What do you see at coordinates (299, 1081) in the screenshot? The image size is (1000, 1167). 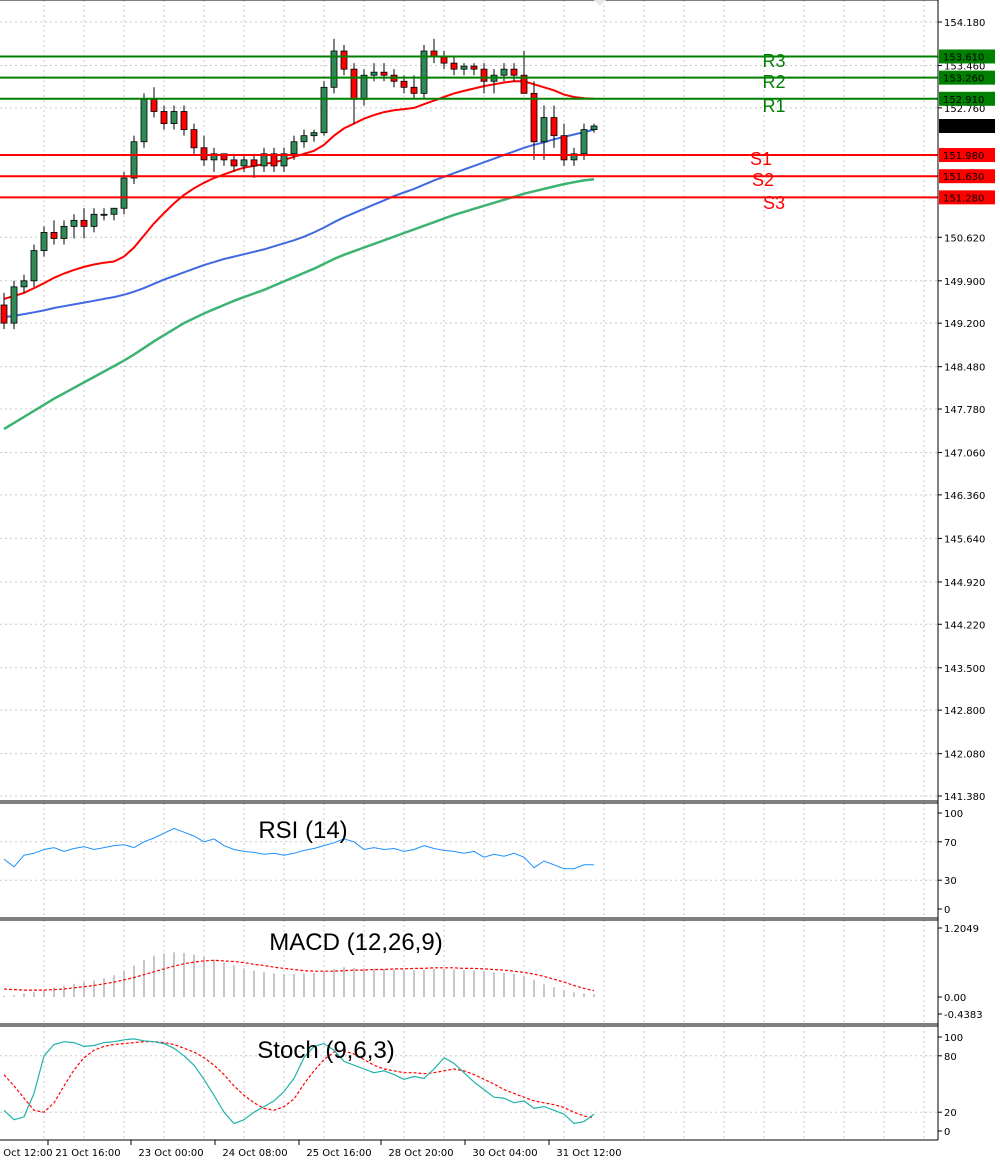 I see `stoch-k-line` at bounding box center [299, 1081].